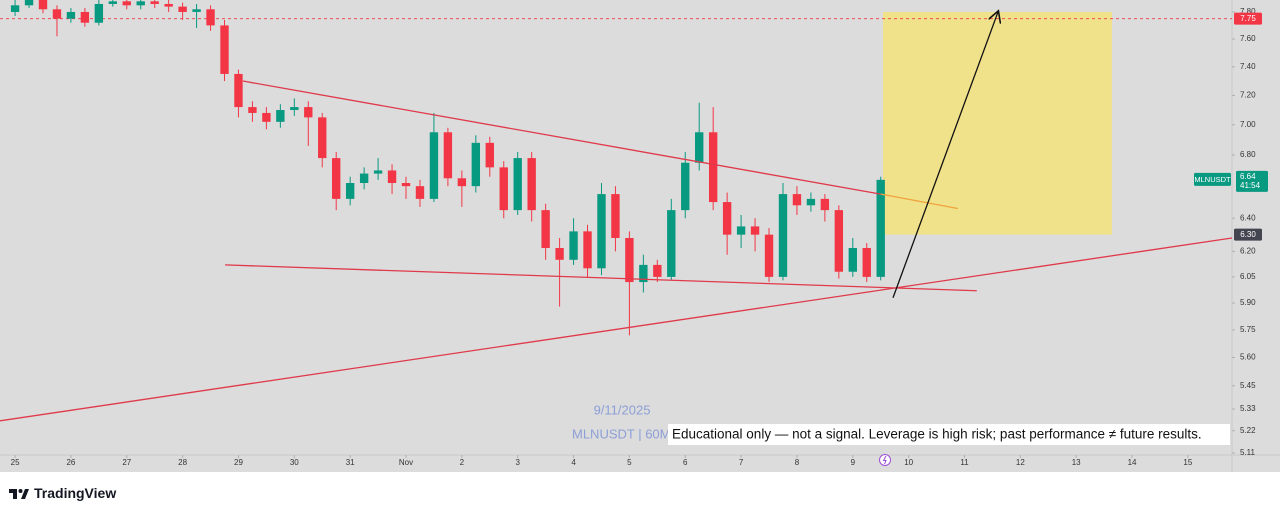 The height and width of the screenshot is (515, 1280). Describe the element at coordinates (406, 462) in the screenshot. I see `x-tick-label: Nov` at that location.